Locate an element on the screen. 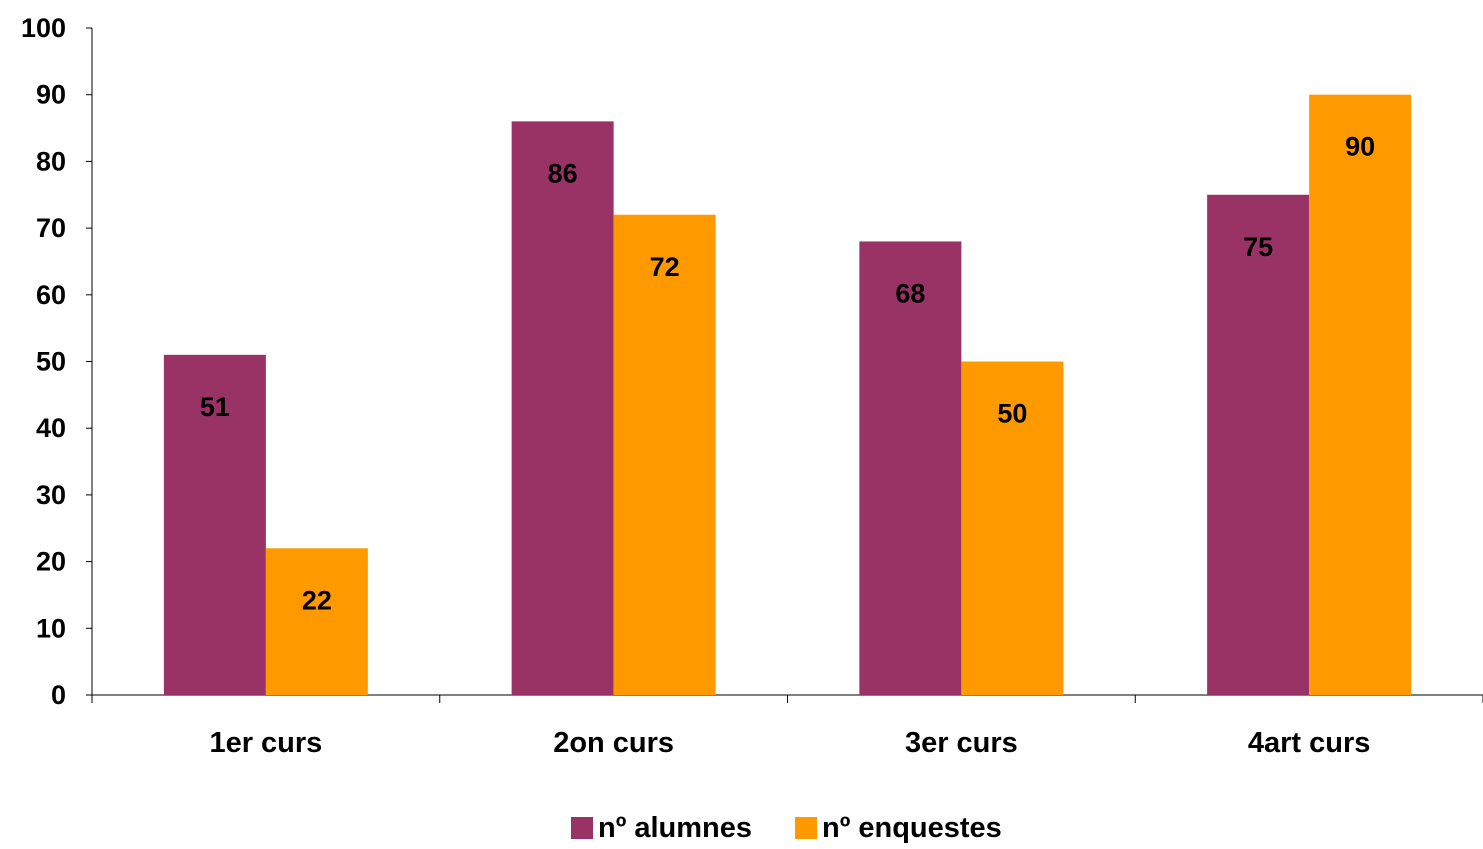  data-label: 22 is located at coordinates (317, 600).